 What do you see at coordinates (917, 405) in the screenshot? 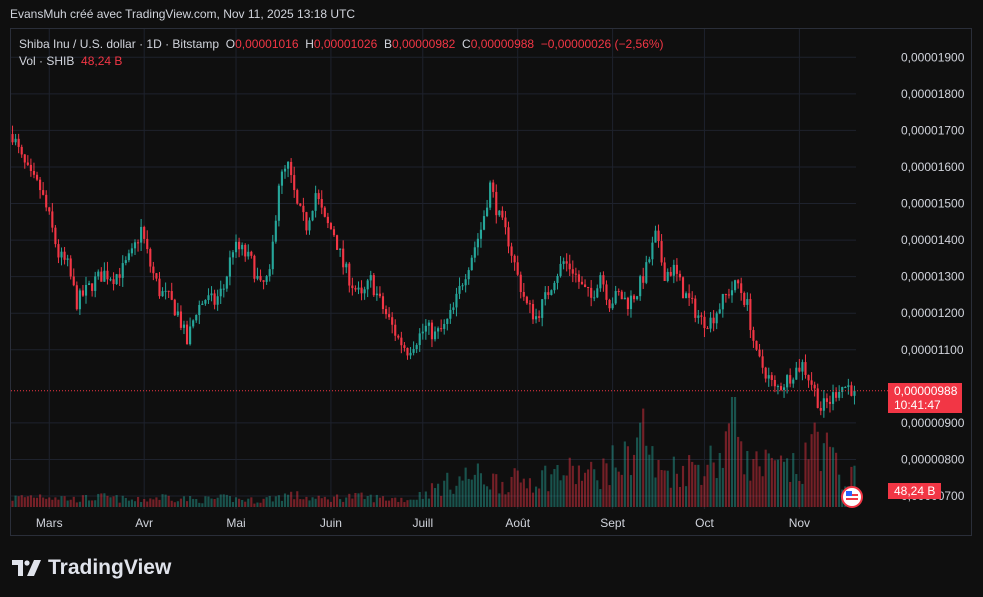
I see `candle-countdown: 10:41:47` at bounding box center [917, 405].